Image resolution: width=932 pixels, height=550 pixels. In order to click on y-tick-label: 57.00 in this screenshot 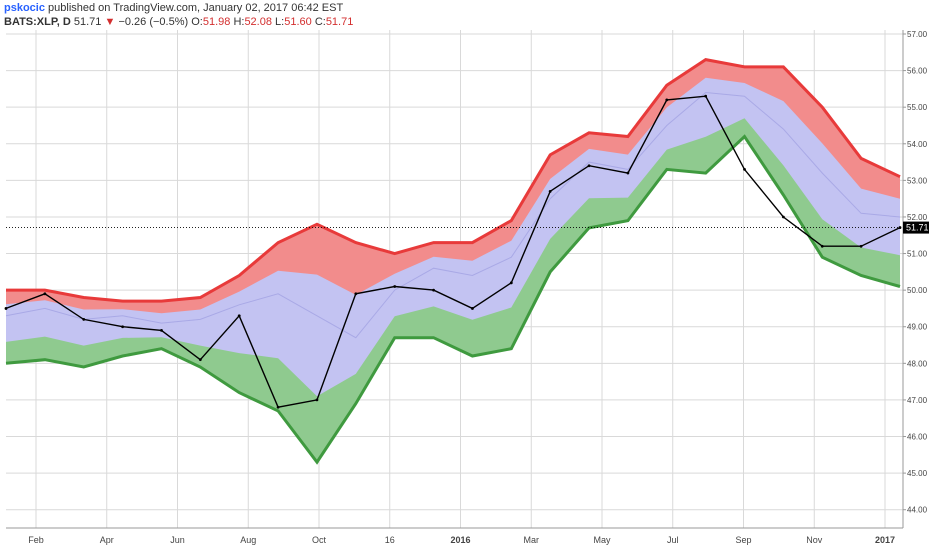, I will do `click(917, 34)`.